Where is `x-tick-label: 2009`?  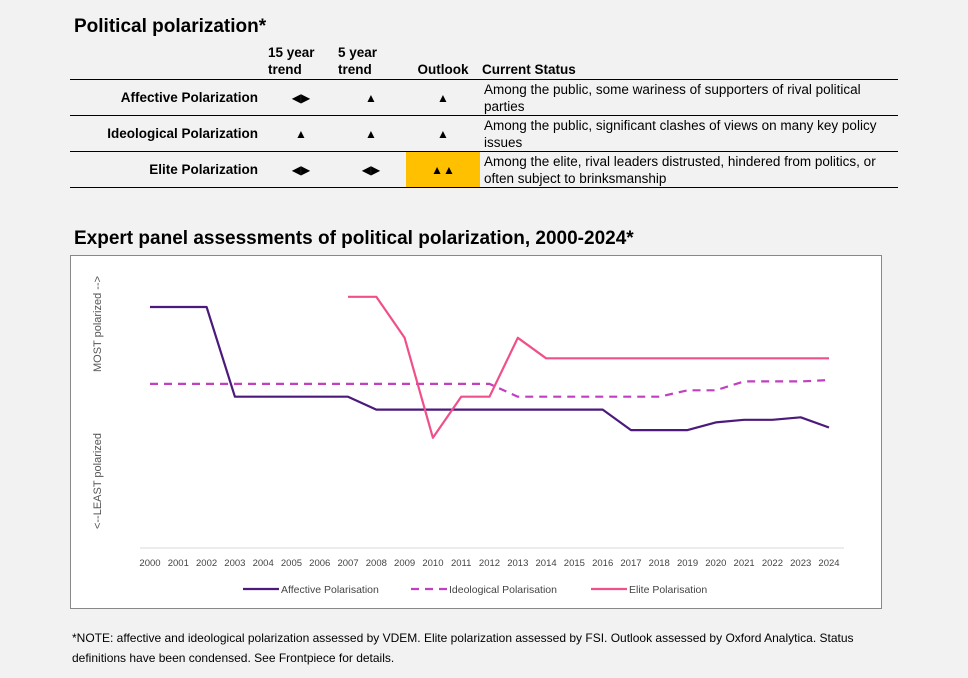
x-tick-label: 2009 is located at coordinates (404, 563).